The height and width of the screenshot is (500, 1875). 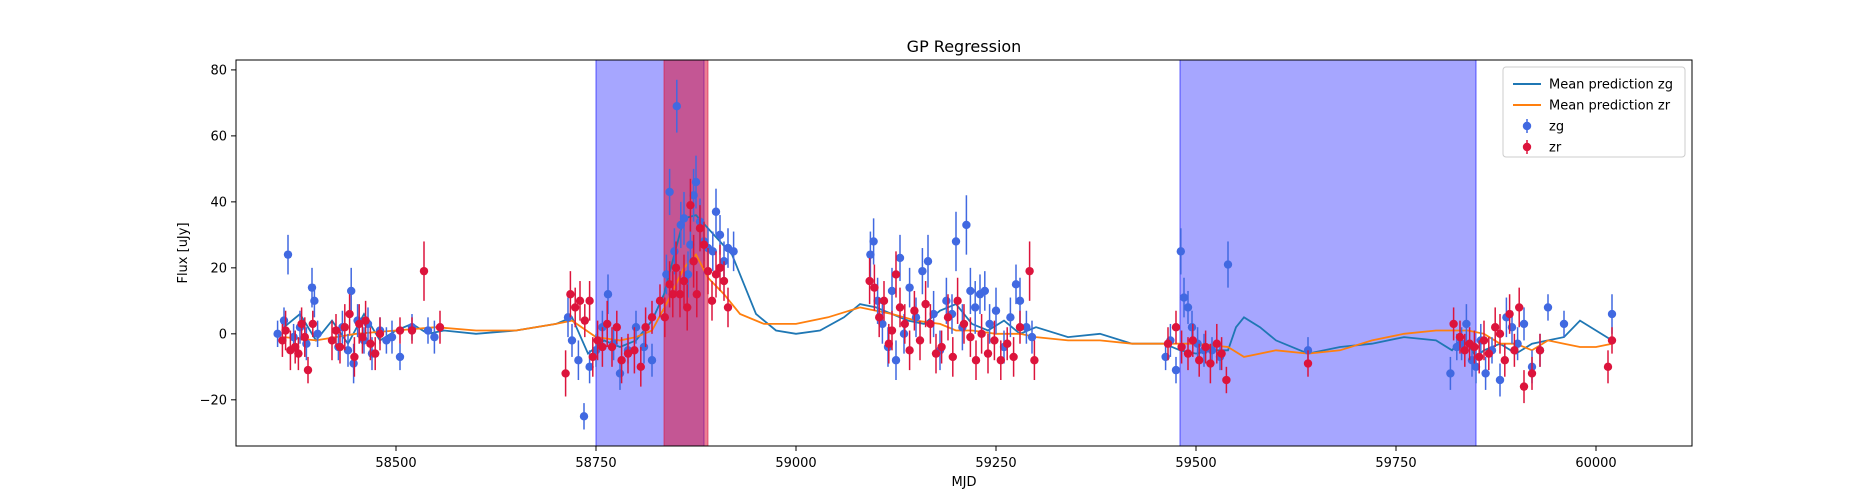 I want to click on legend-marker-swatch, so click(x=1527, y=147).